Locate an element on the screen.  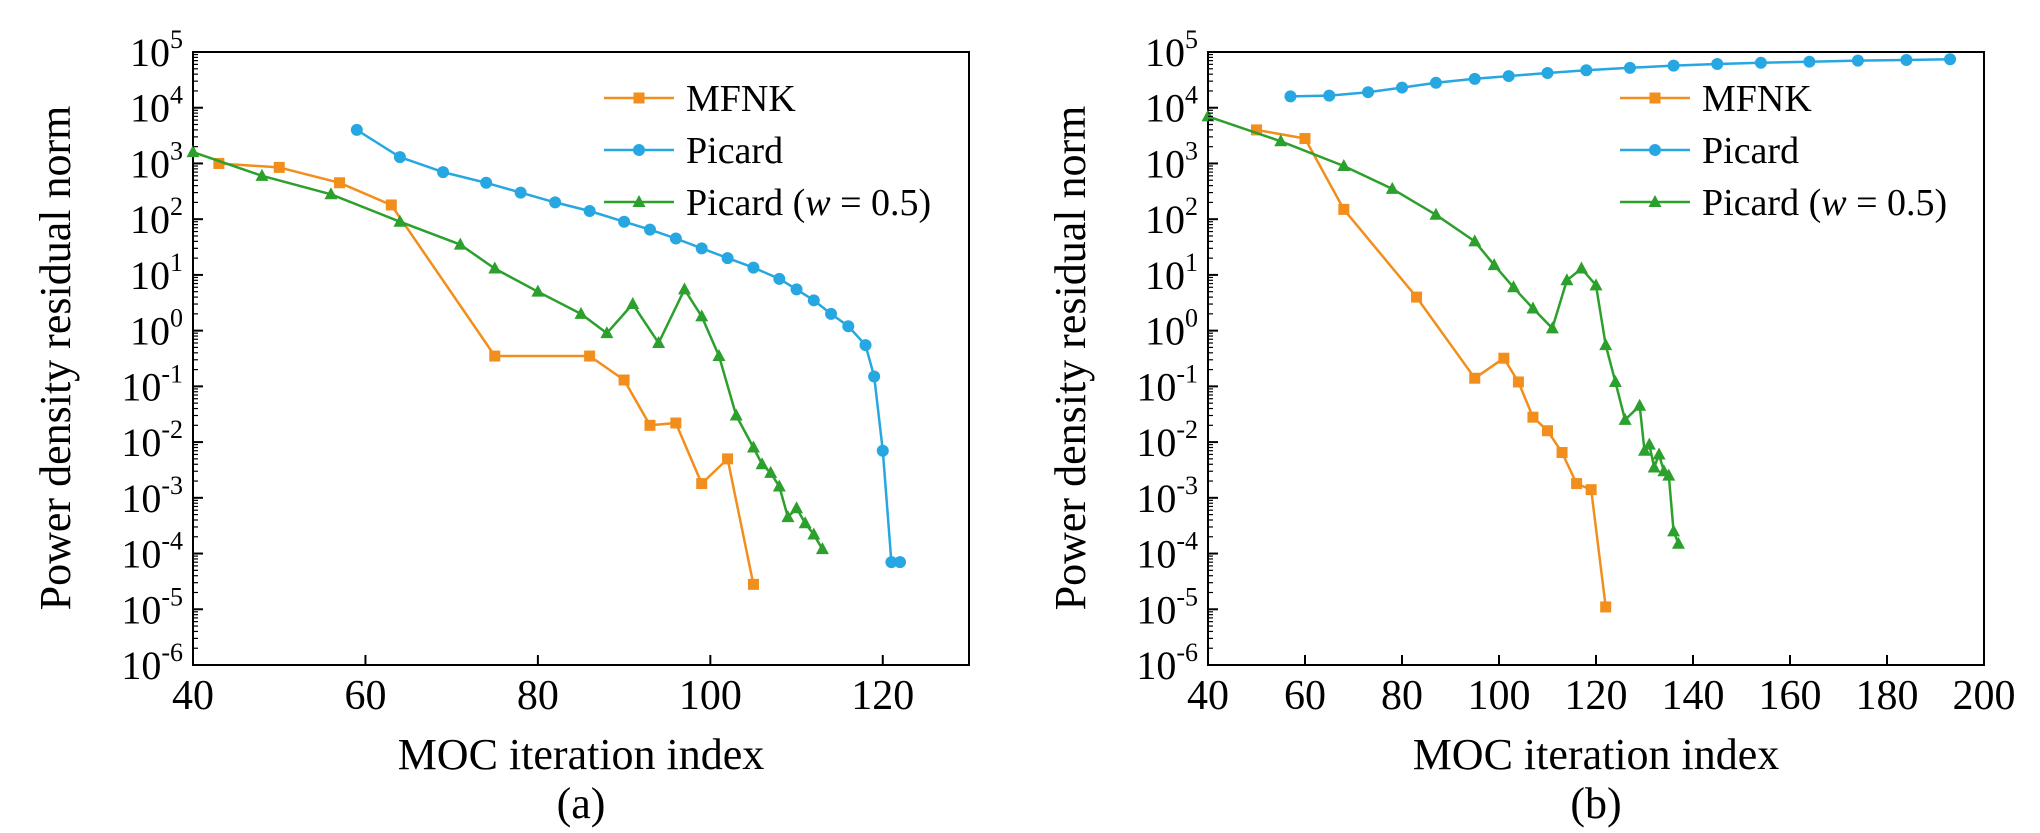
y-axis-label-a: Power density residual norm is located at coordinates (55, 358).